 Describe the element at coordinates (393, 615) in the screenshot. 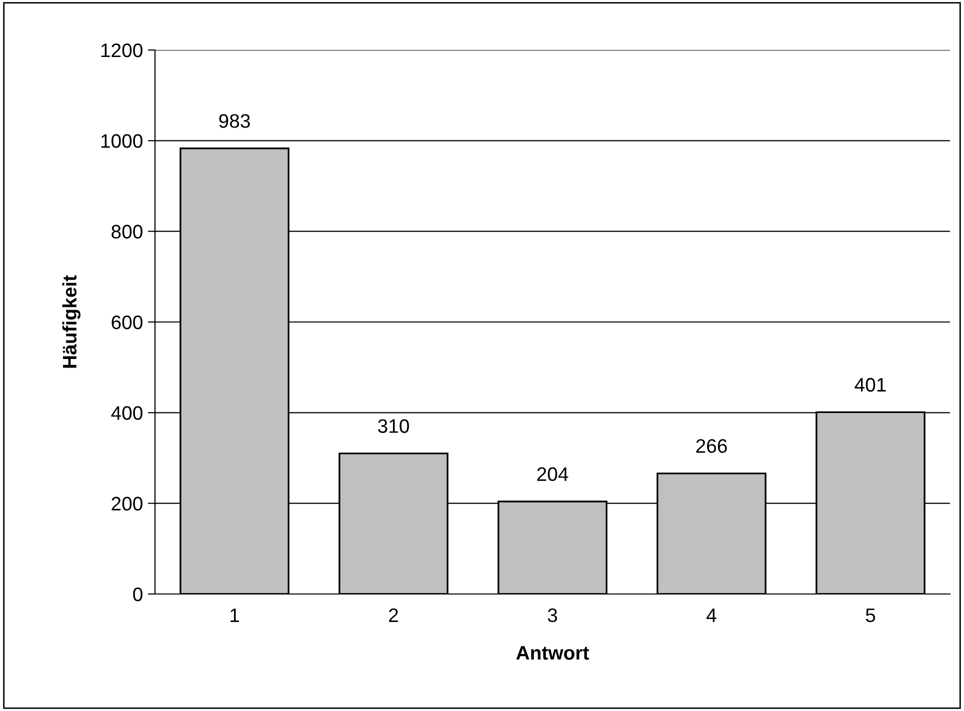

I see `x-tick-label: 2` at that location.